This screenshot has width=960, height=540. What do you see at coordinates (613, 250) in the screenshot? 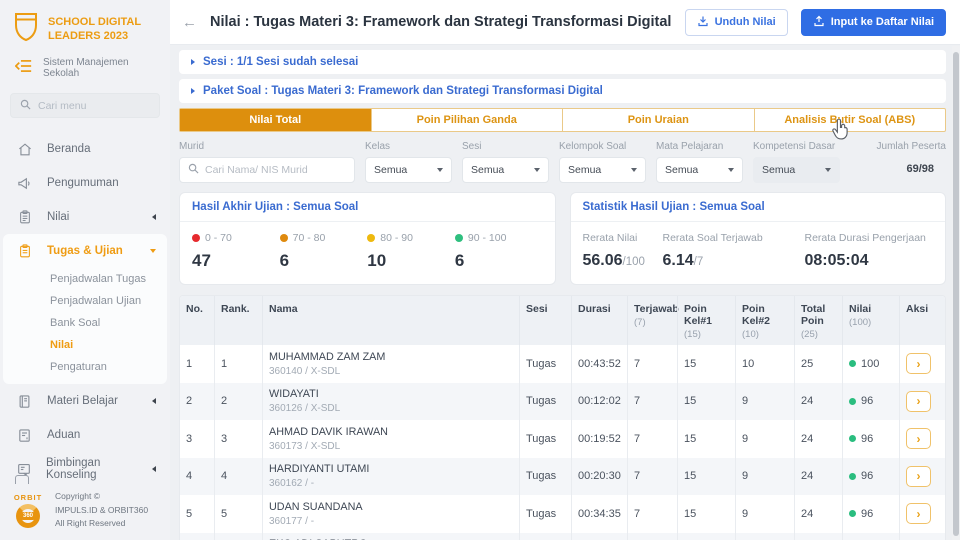
I see `stat-rerata-nilai: Rerata Nilai 56.06/100` at bounding box center [613, 250].